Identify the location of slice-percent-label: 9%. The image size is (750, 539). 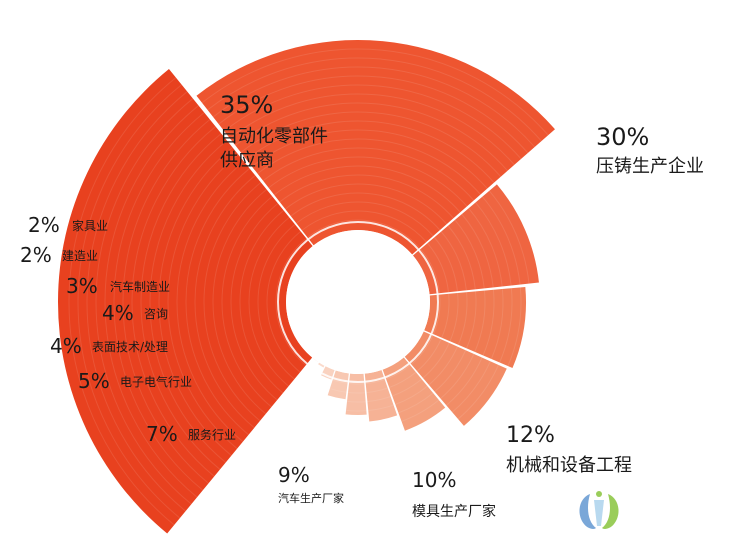
(294, 475).